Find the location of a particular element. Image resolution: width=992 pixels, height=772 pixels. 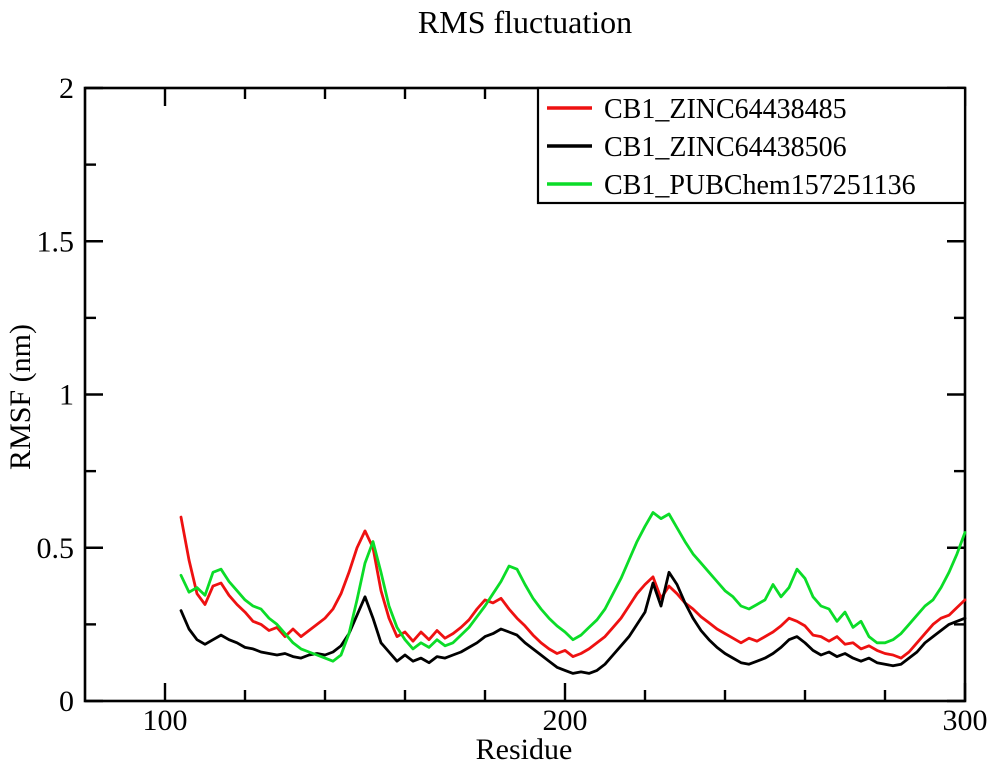

y-tick-label: 2 is located at coordinates (66, 88).